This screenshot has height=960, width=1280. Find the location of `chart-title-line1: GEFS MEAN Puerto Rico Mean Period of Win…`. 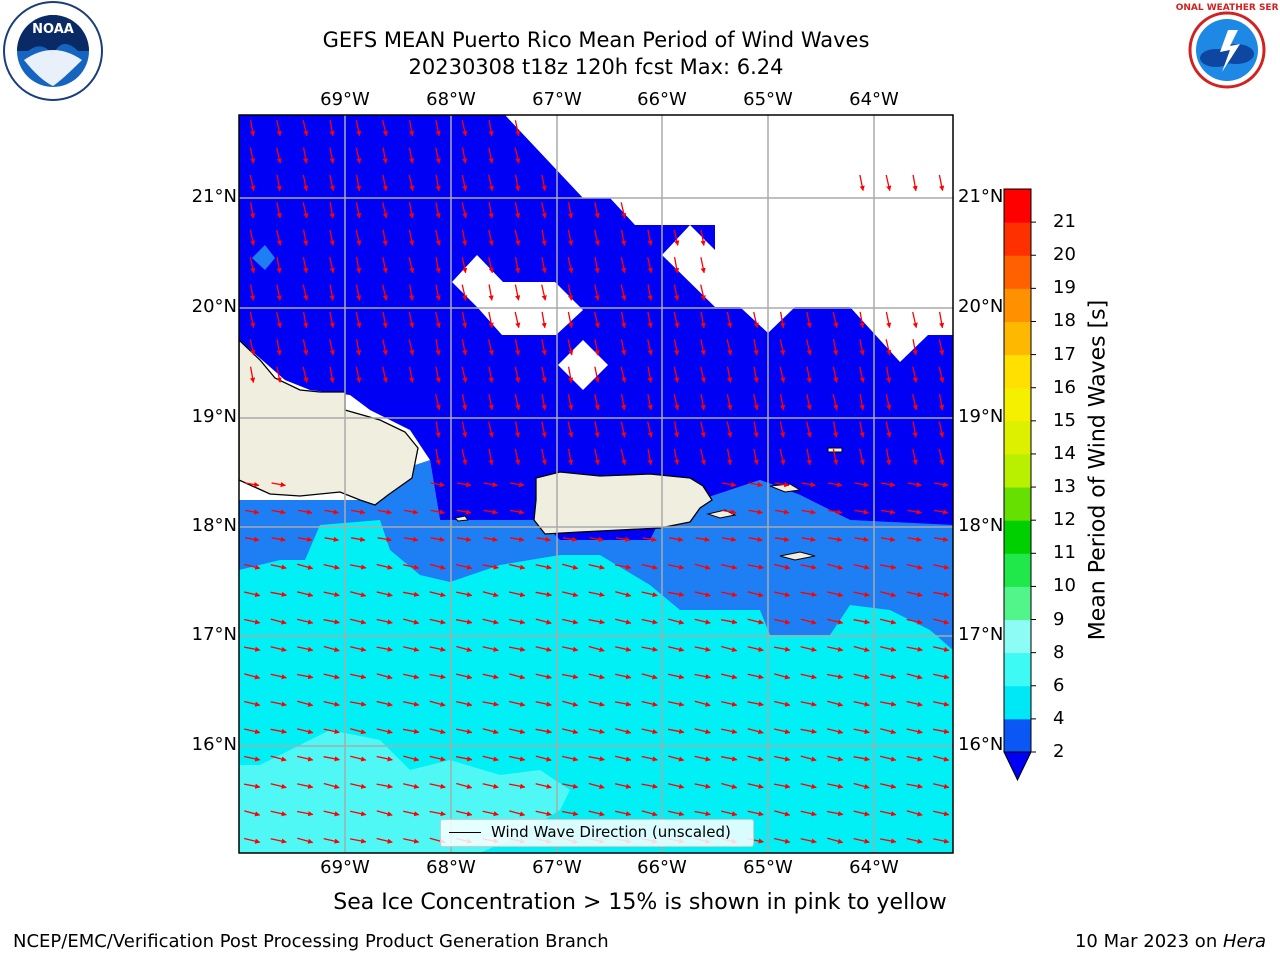

chart-title-line1: GEFS MEAN Puerto Rico Mean Period of Win… is located at coordinates (596, 40).